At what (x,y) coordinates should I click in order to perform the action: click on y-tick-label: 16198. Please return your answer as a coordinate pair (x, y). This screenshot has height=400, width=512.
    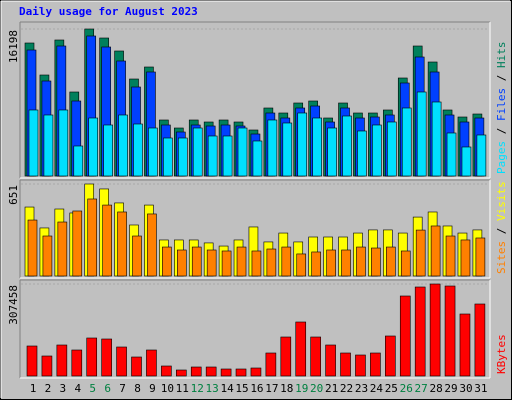
    Looking at the image, I should click on (13, 46).